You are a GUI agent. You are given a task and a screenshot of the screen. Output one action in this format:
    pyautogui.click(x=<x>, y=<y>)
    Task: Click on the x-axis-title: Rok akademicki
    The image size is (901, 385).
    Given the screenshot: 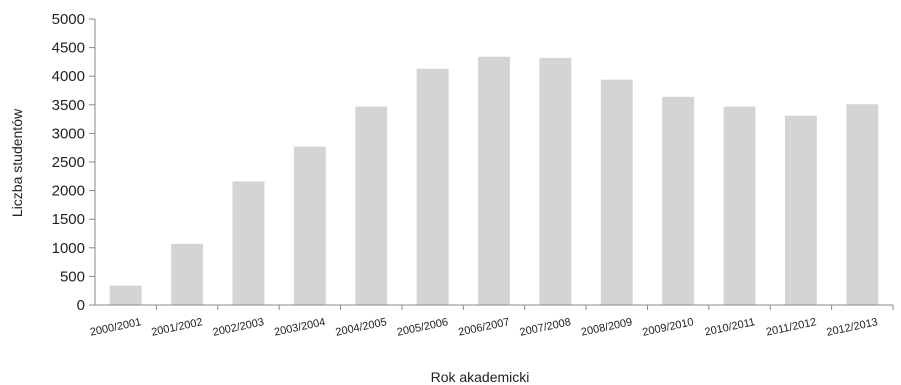 What is the action you would take?
    pyautogui.click(x=480, y=377)
    